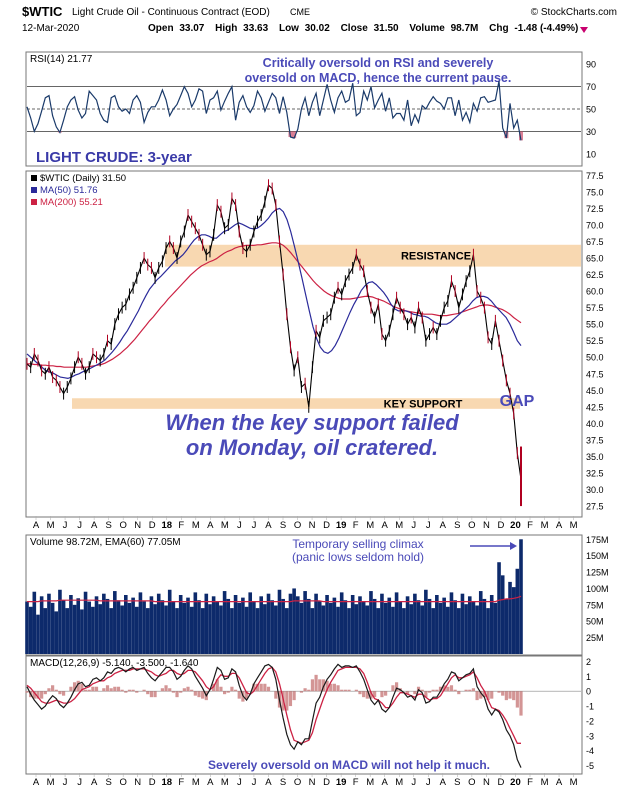 This screenshot has height=811, width=640. Describe the element at coordinates (427, 28) in the screenshot. I see `volume-label: Volume` at that location.